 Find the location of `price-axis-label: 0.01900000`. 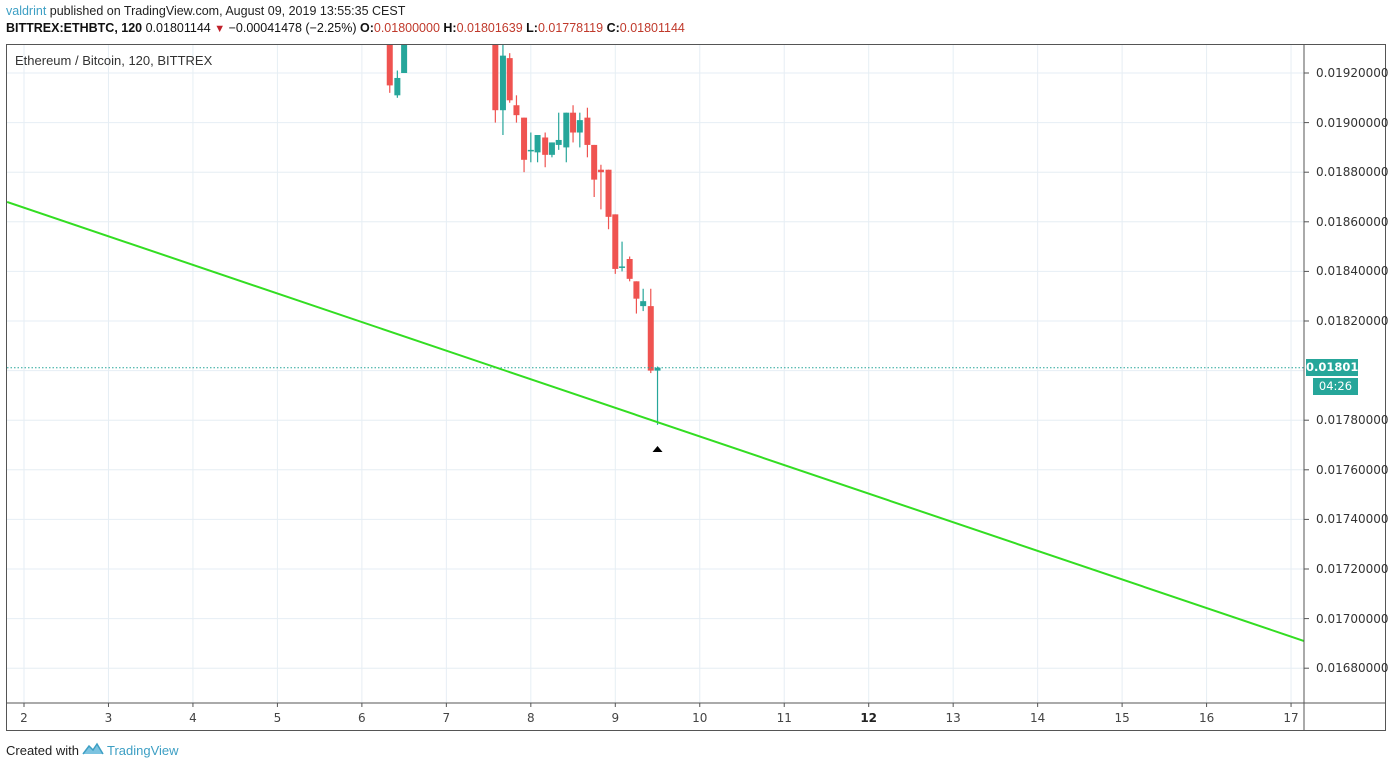

price-axis-label: 0.01900000 is located at coordinates (1352, 122).